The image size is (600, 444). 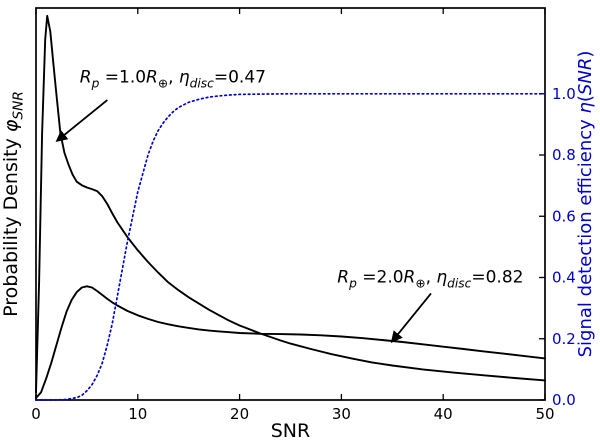 What do you see at coordinates (137, 414) in the screenshot?
I see `x-tick-label: 10` at bounding box center [137, 414].